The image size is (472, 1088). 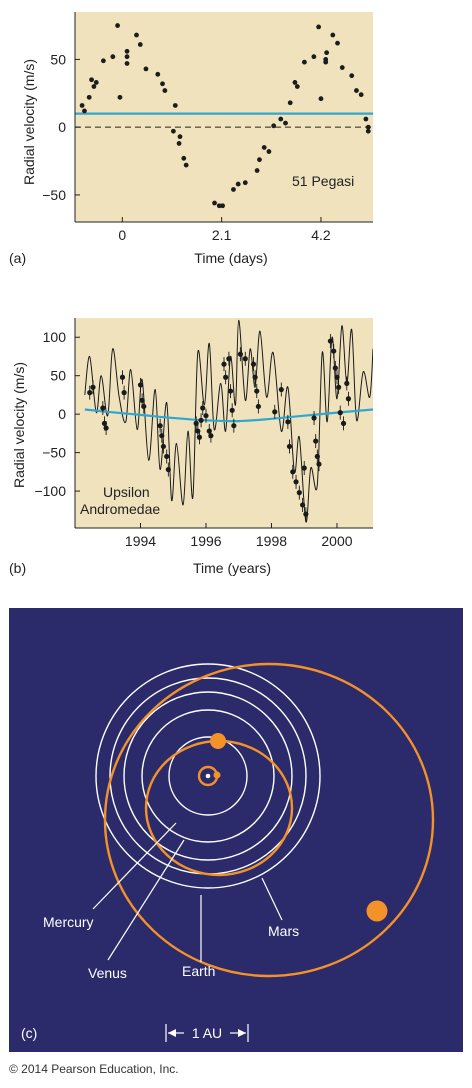 What do you see at coordinates (134, 866) in the screenshot?
I see `mercury-leader` at bounding box center [134, 866].